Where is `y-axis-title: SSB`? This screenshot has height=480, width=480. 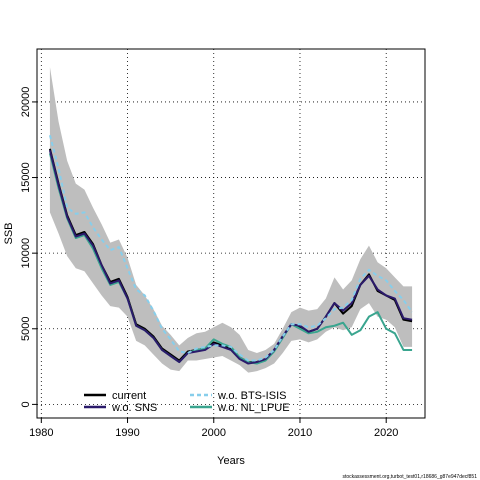
y-axis-title: SSB is located at coordinates (9, 233).